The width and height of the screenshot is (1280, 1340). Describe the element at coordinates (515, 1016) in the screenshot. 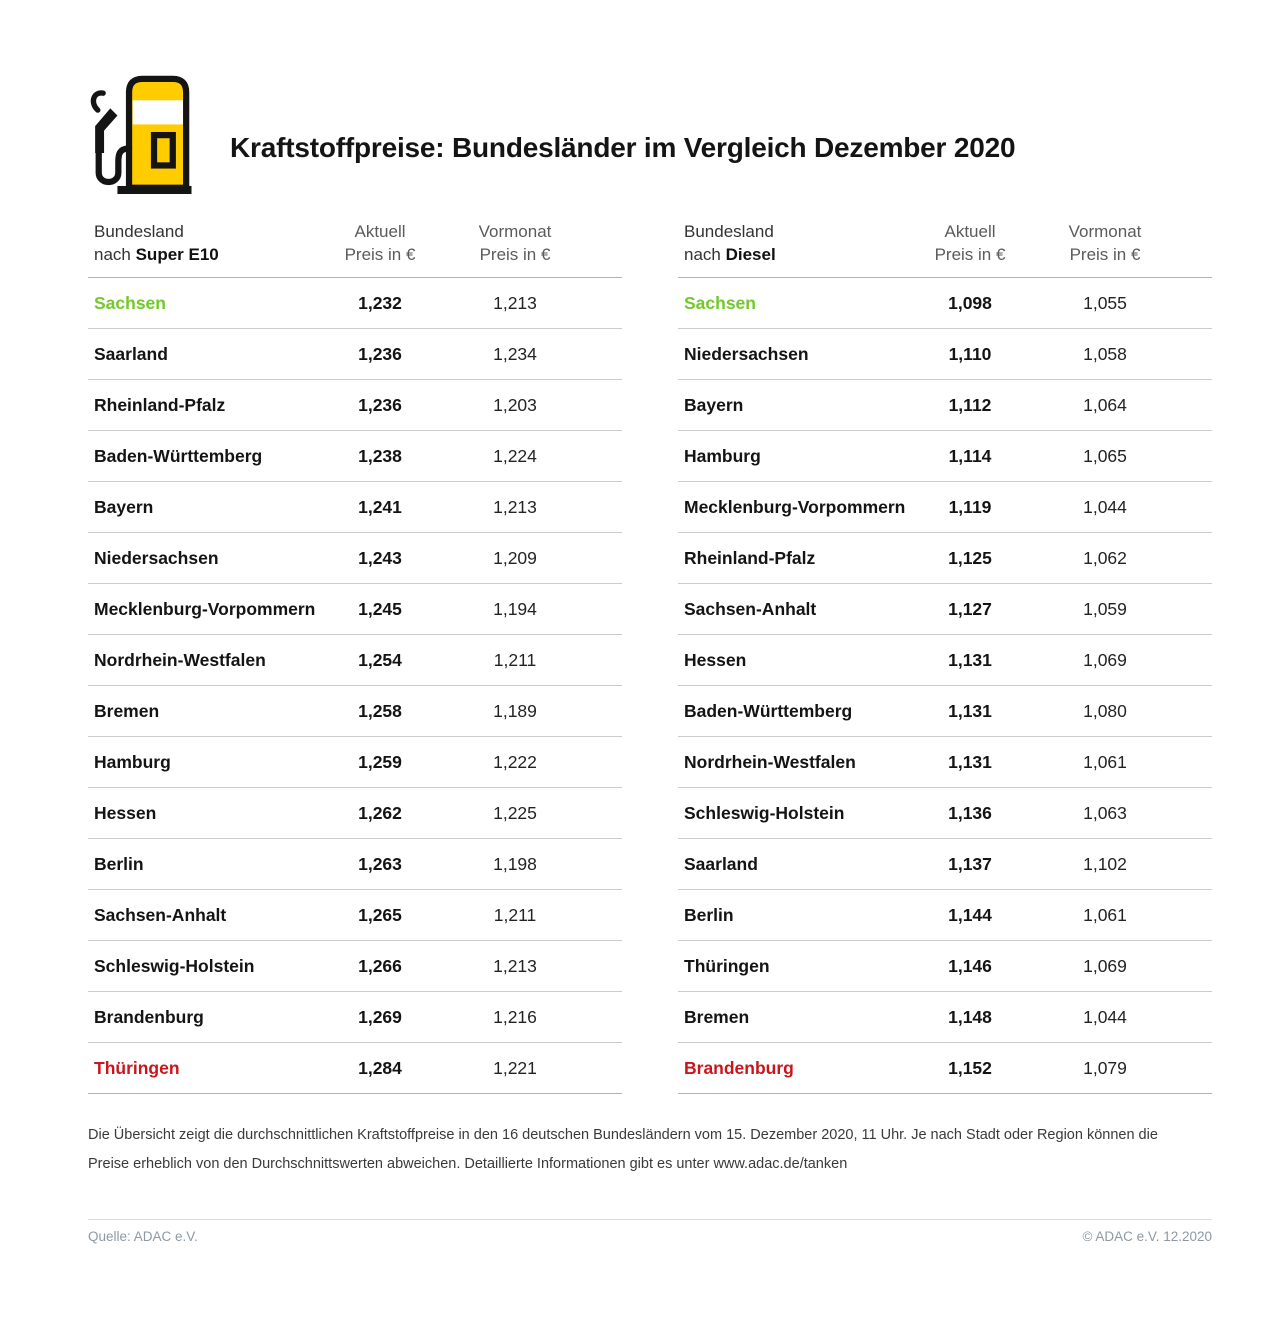

I see `vormonat-price: 1,216` at that location.